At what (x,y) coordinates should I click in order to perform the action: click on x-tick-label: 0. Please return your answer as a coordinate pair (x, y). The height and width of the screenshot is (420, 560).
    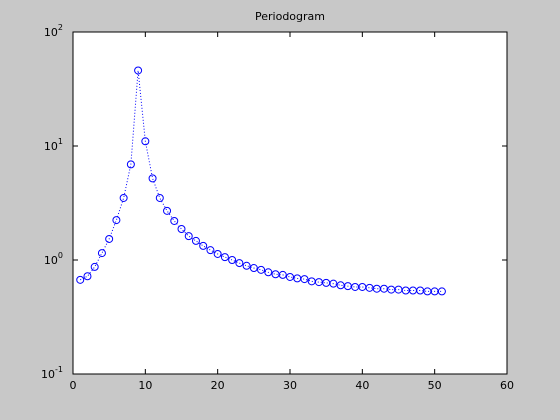
    Looking at the image, I should click on (73, 385).